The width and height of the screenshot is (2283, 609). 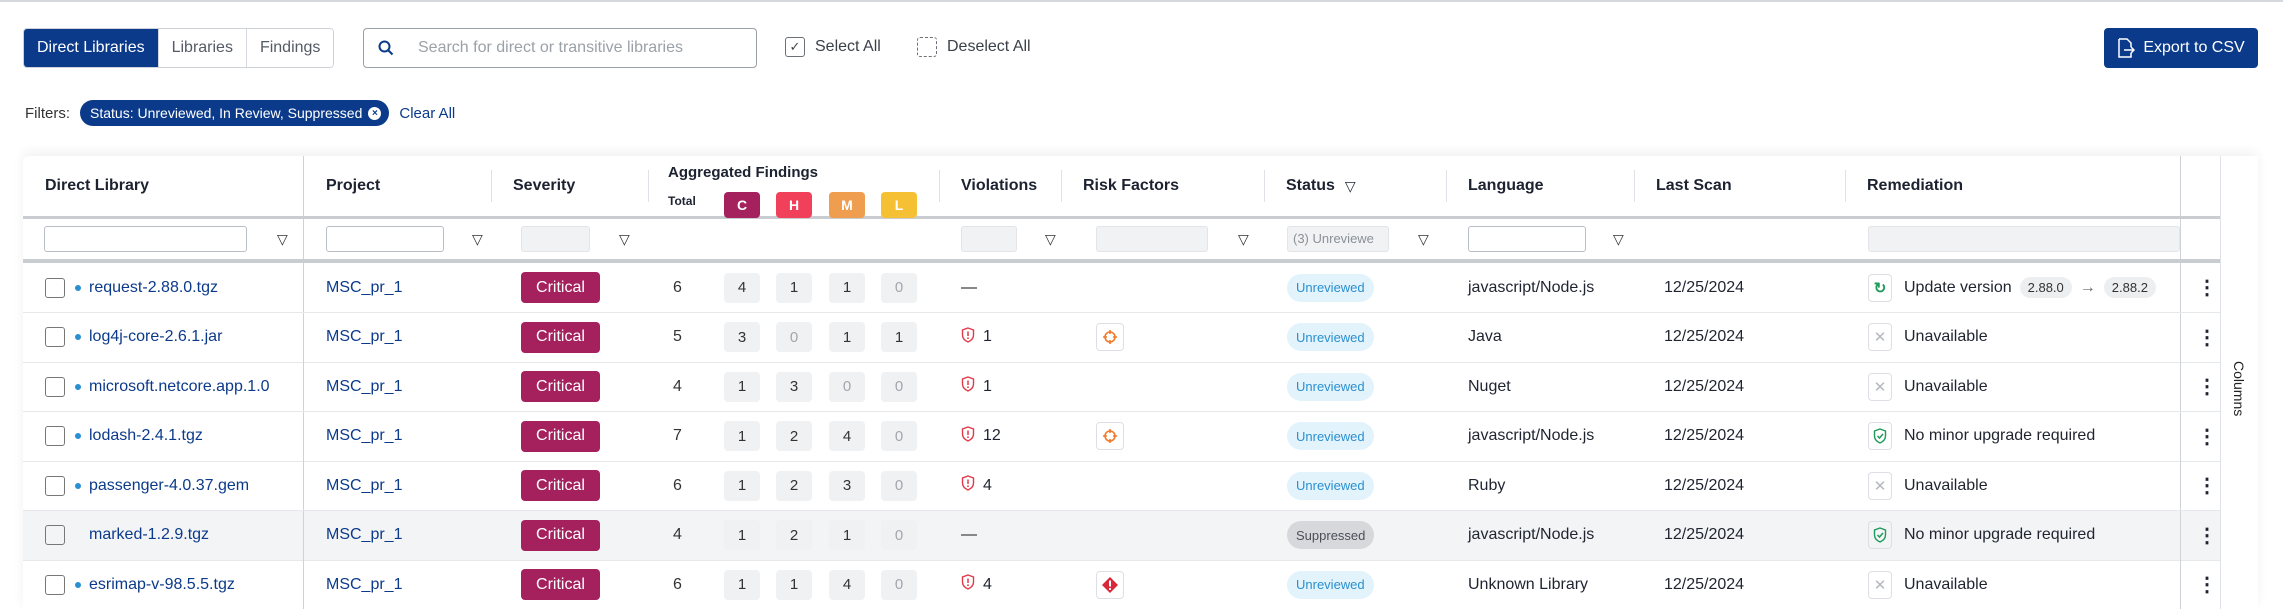 I want to click on header-last-scan: Last Scan, so click(x=1739, y=186).